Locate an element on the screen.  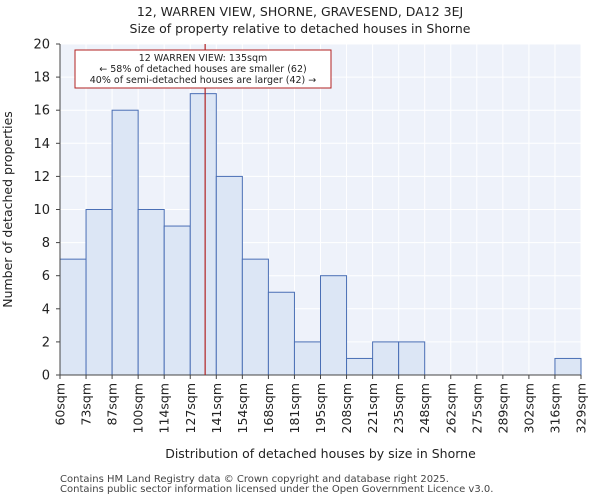
y-tick-label: 10 is located at coordinates (41, 210).